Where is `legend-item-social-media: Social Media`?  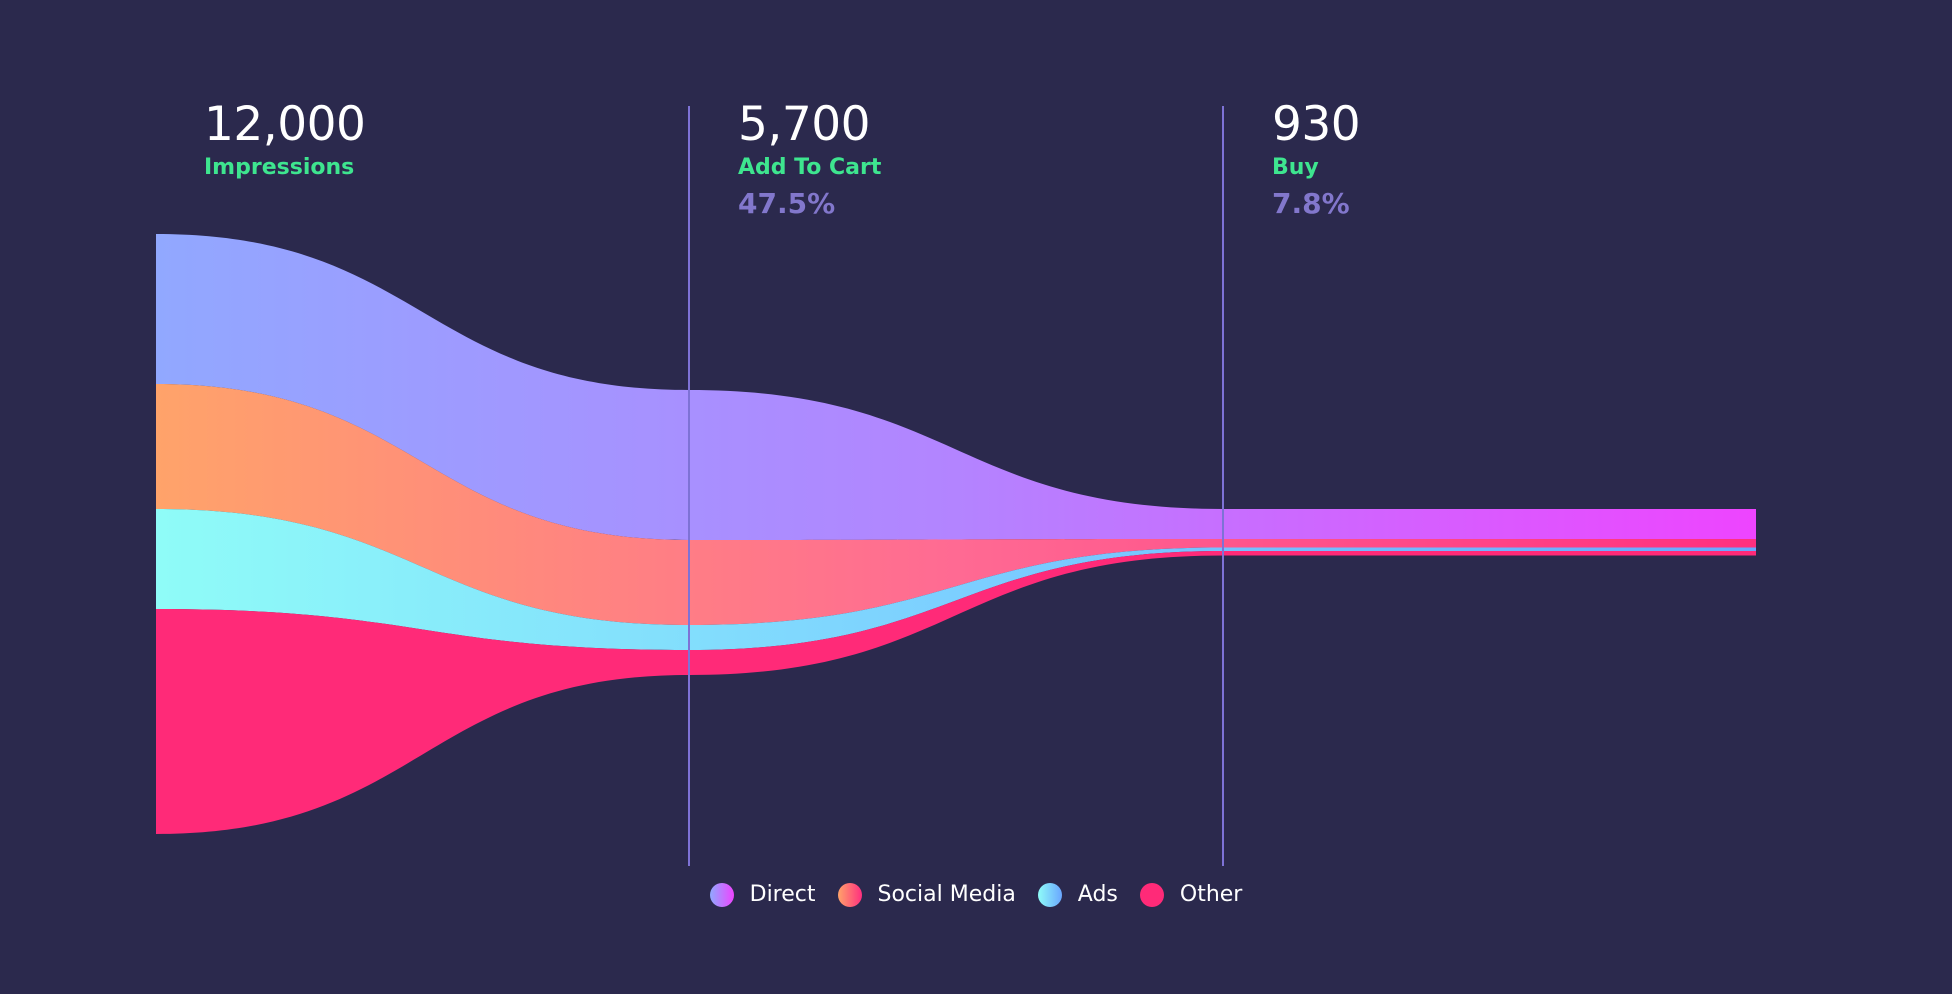 legend-item-social-media: Social Media is located at coordinates (926, 895).